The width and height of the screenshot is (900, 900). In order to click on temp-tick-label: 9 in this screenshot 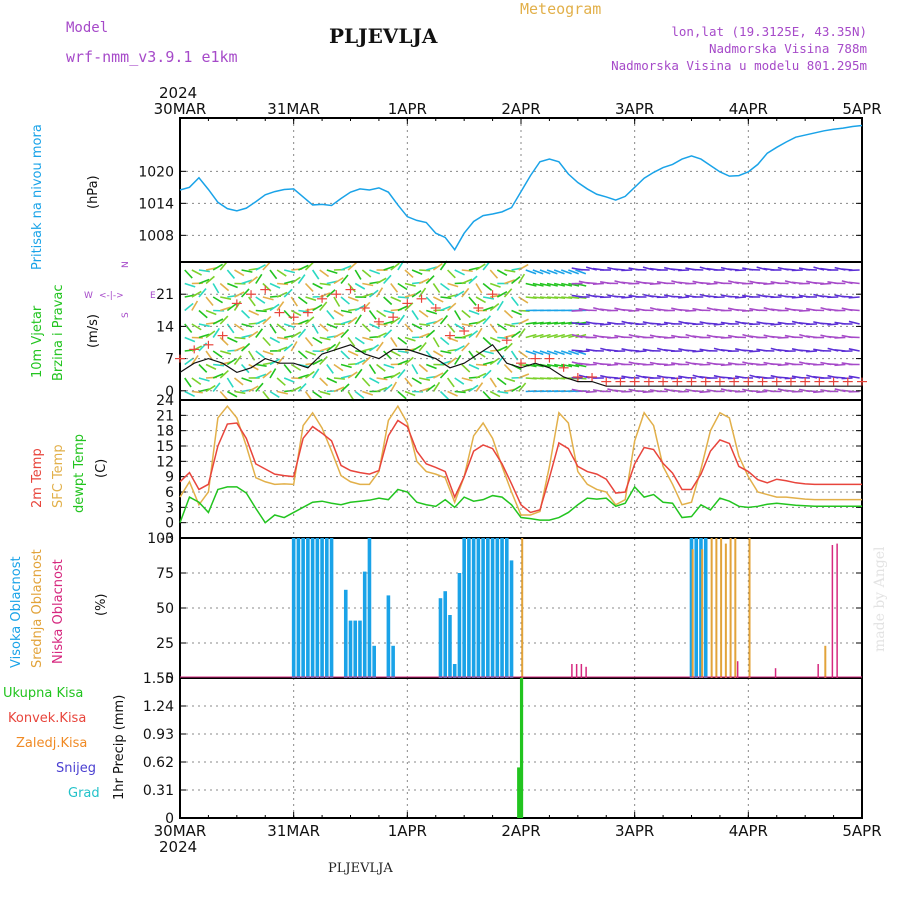, I will do `click(169, 478)`.